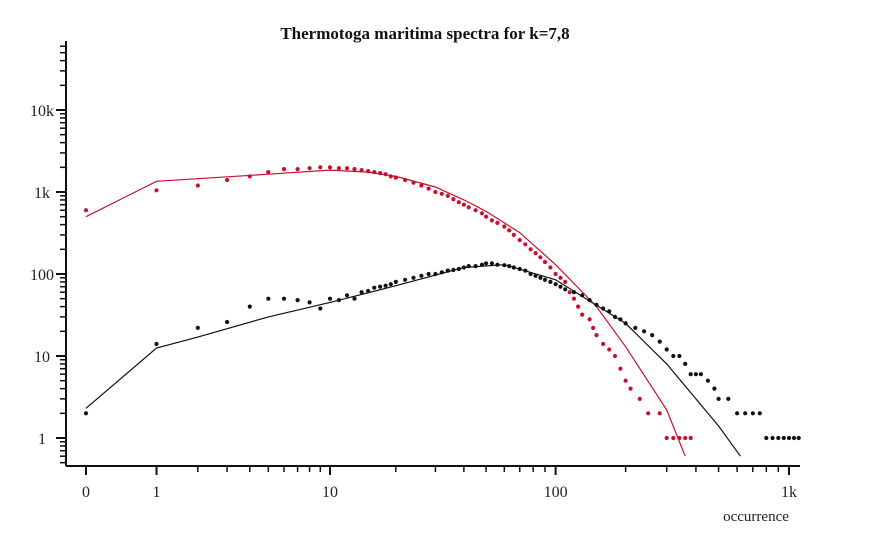  What do you see at coordinates (424, 33) in the screenshot?
I see `chart-title: Thermotoga maritima spectra for k=7,8` at bounding box center [424, 33].